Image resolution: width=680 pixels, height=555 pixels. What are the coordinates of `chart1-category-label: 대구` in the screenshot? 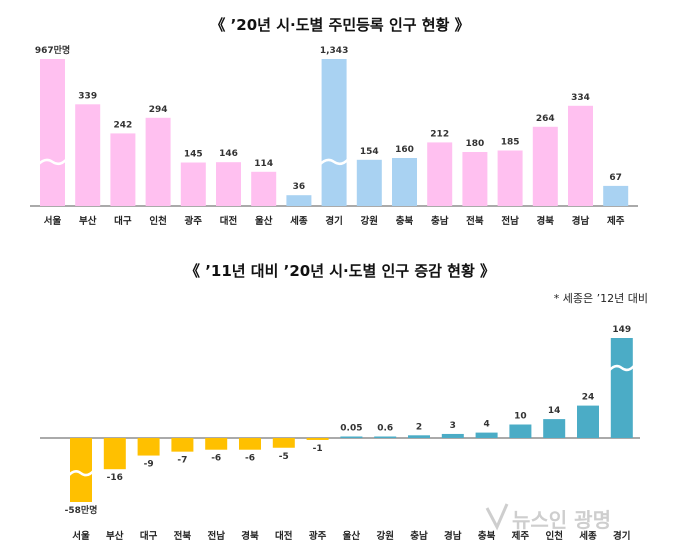 It's located at (123, 221).